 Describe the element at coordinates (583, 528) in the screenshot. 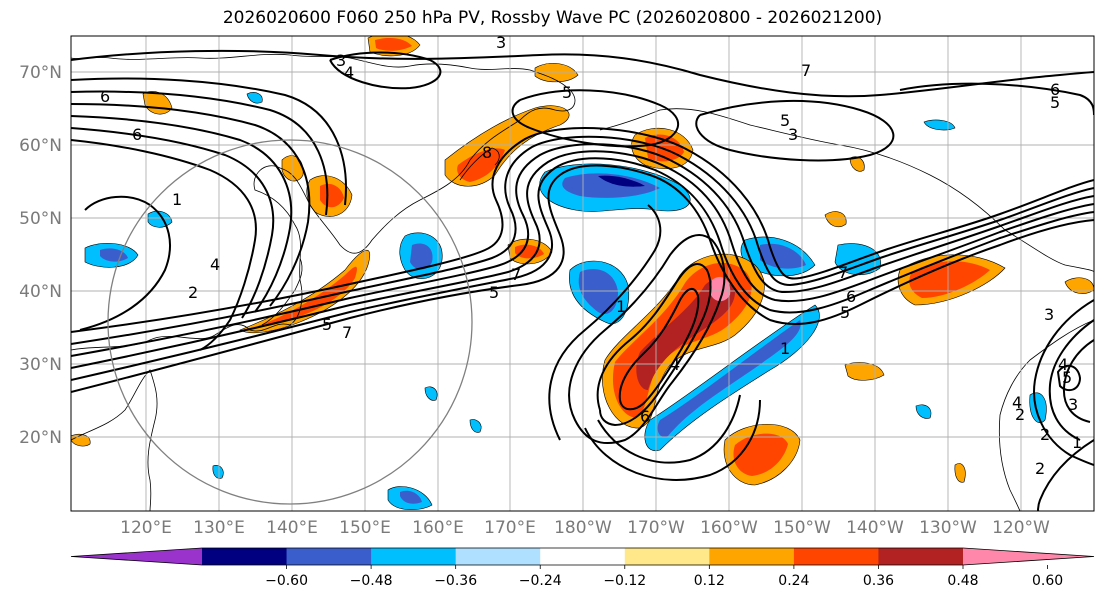

I see `lon-tick-label: 180°W` at that location.